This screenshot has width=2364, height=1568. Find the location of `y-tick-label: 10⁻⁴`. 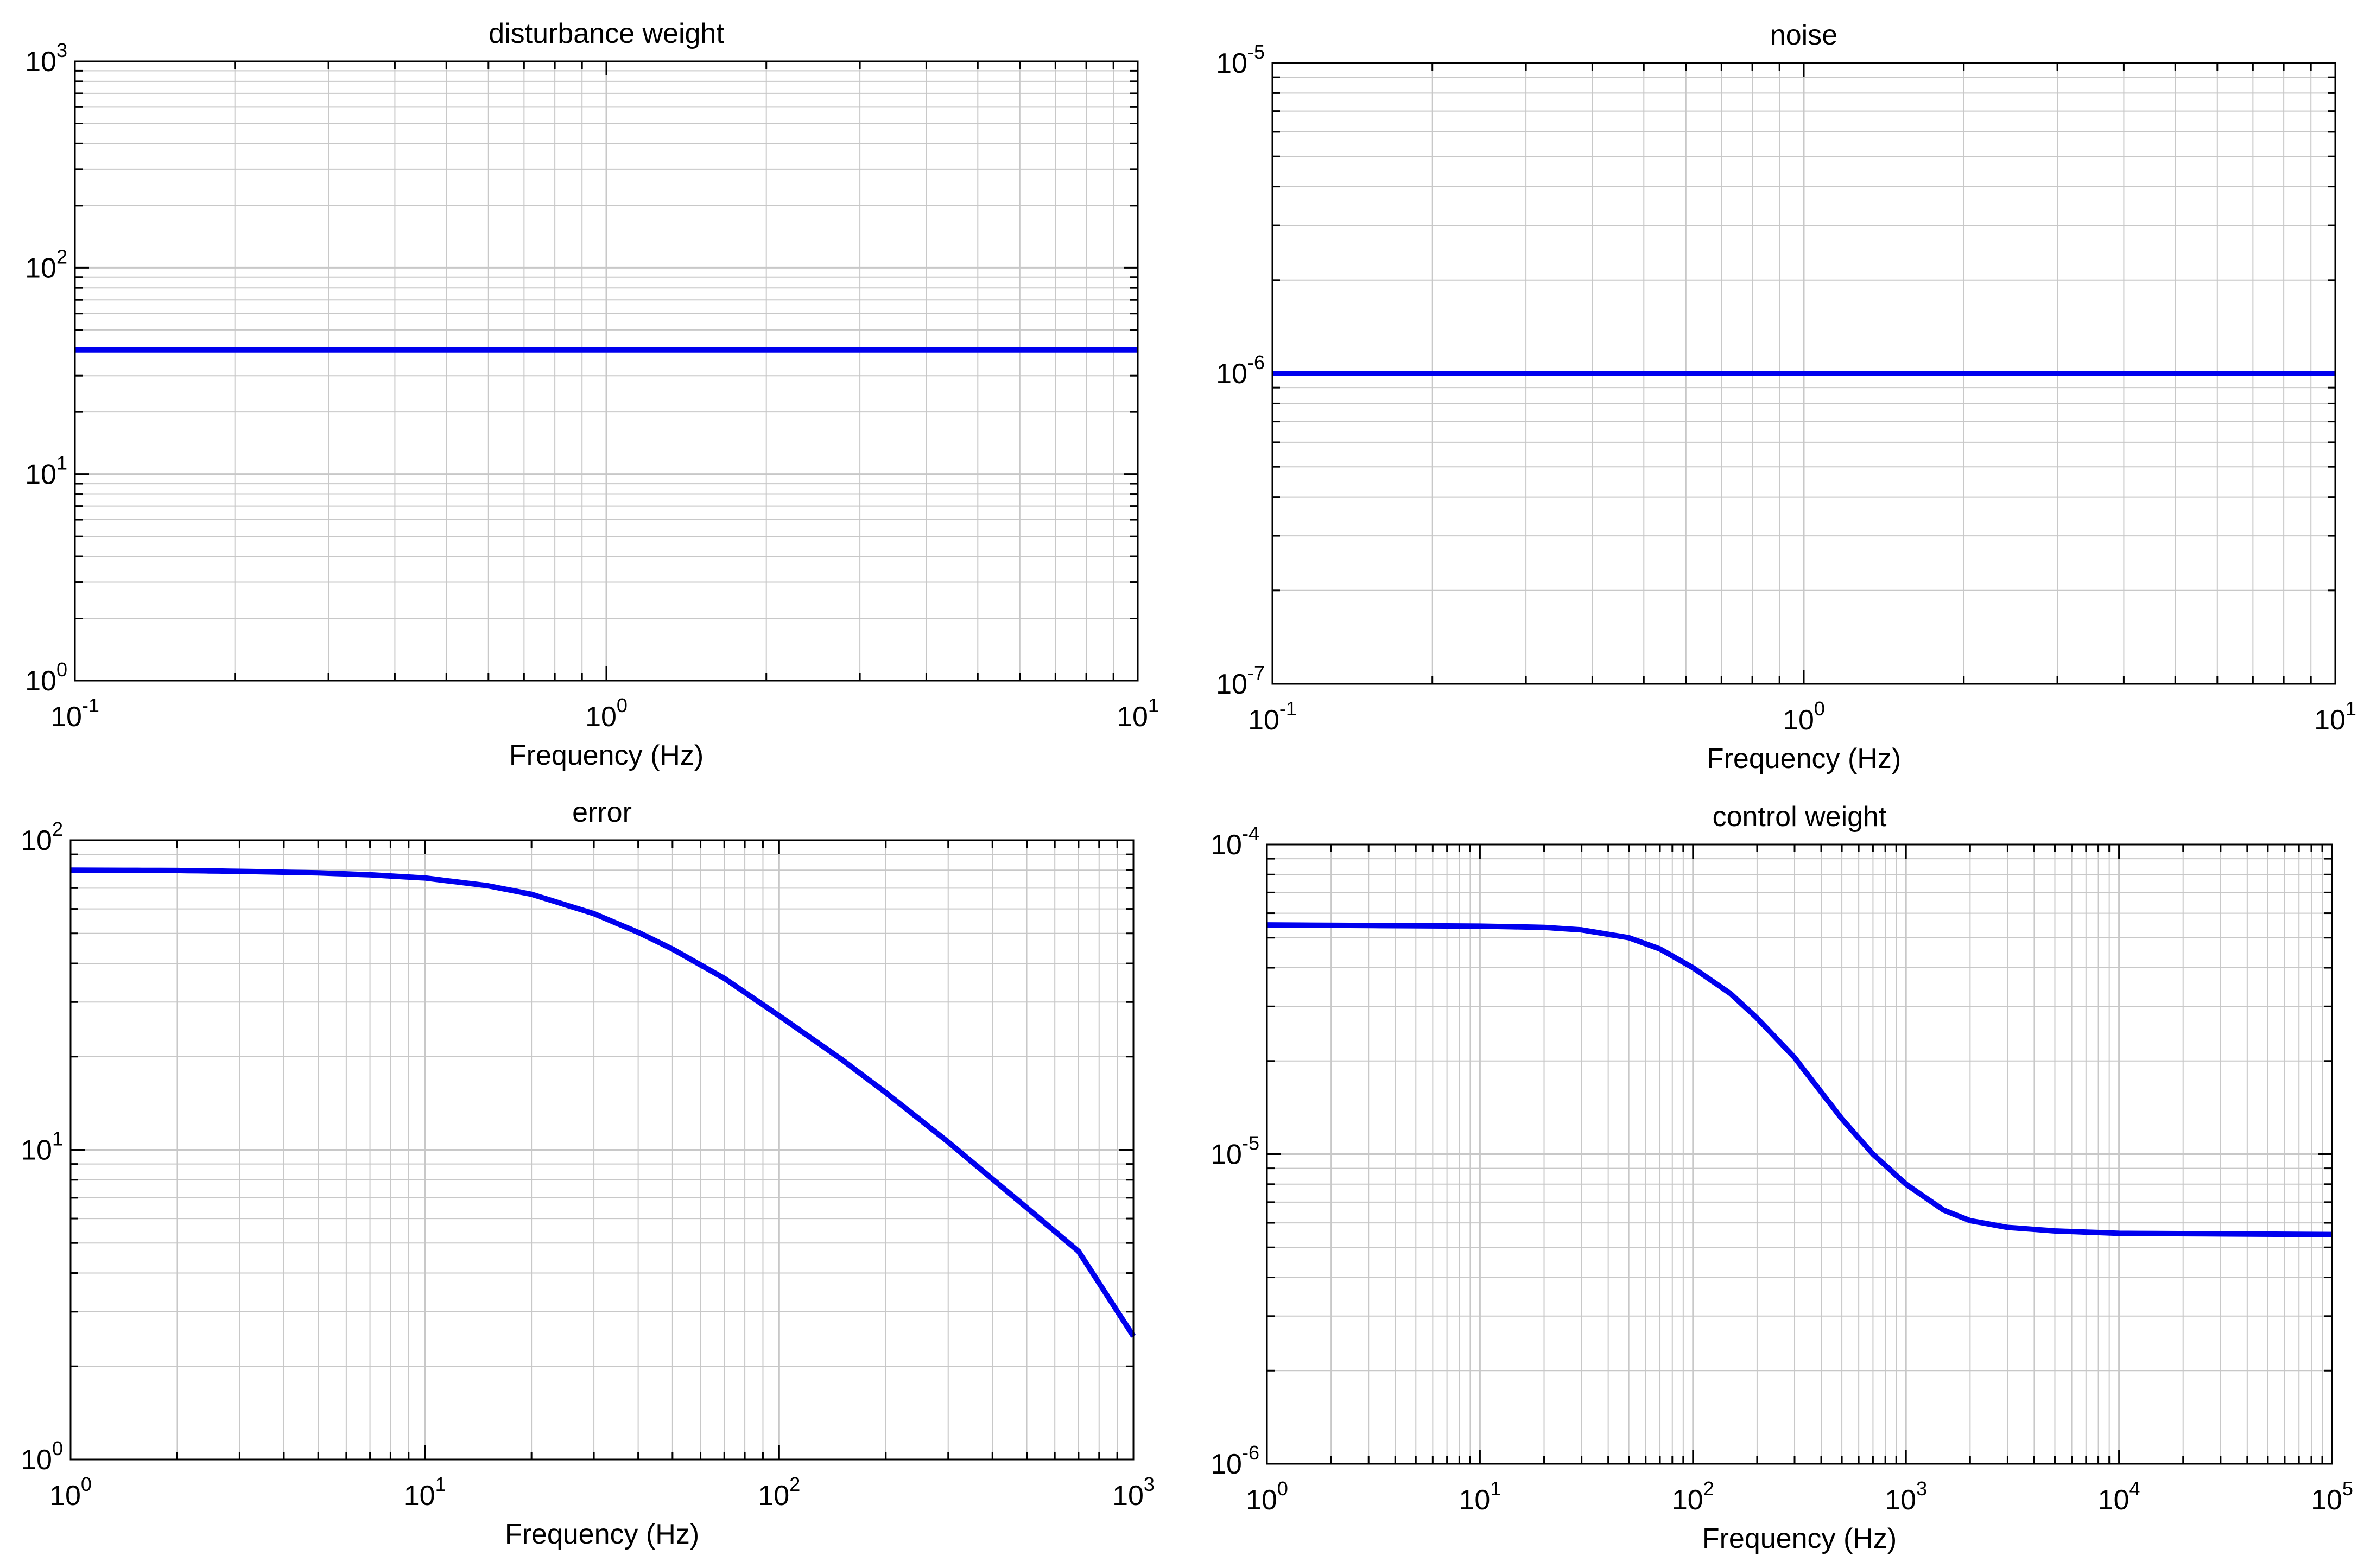

y-tick-label: 10⁻⁴ is located at coordinates (1235, 841).